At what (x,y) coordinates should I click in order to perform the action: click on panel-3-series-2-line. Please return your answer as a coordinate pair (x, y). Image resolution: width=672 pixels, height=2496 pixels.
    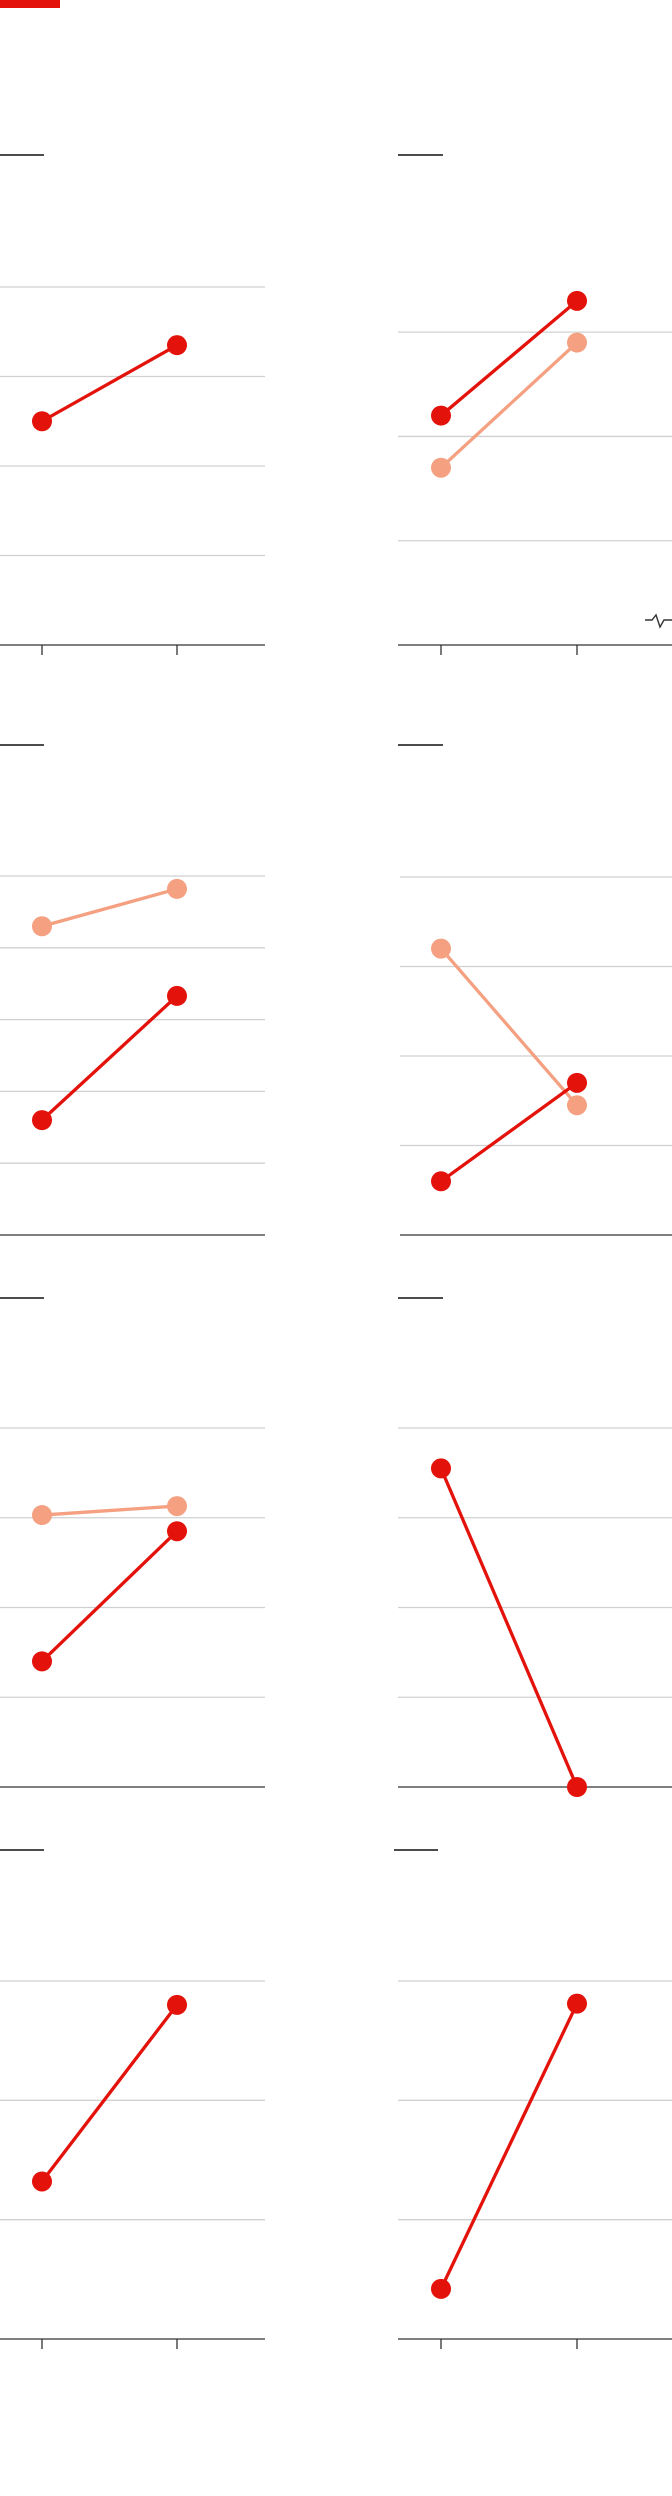
    Looking at the image, I should click on (109, 1058).